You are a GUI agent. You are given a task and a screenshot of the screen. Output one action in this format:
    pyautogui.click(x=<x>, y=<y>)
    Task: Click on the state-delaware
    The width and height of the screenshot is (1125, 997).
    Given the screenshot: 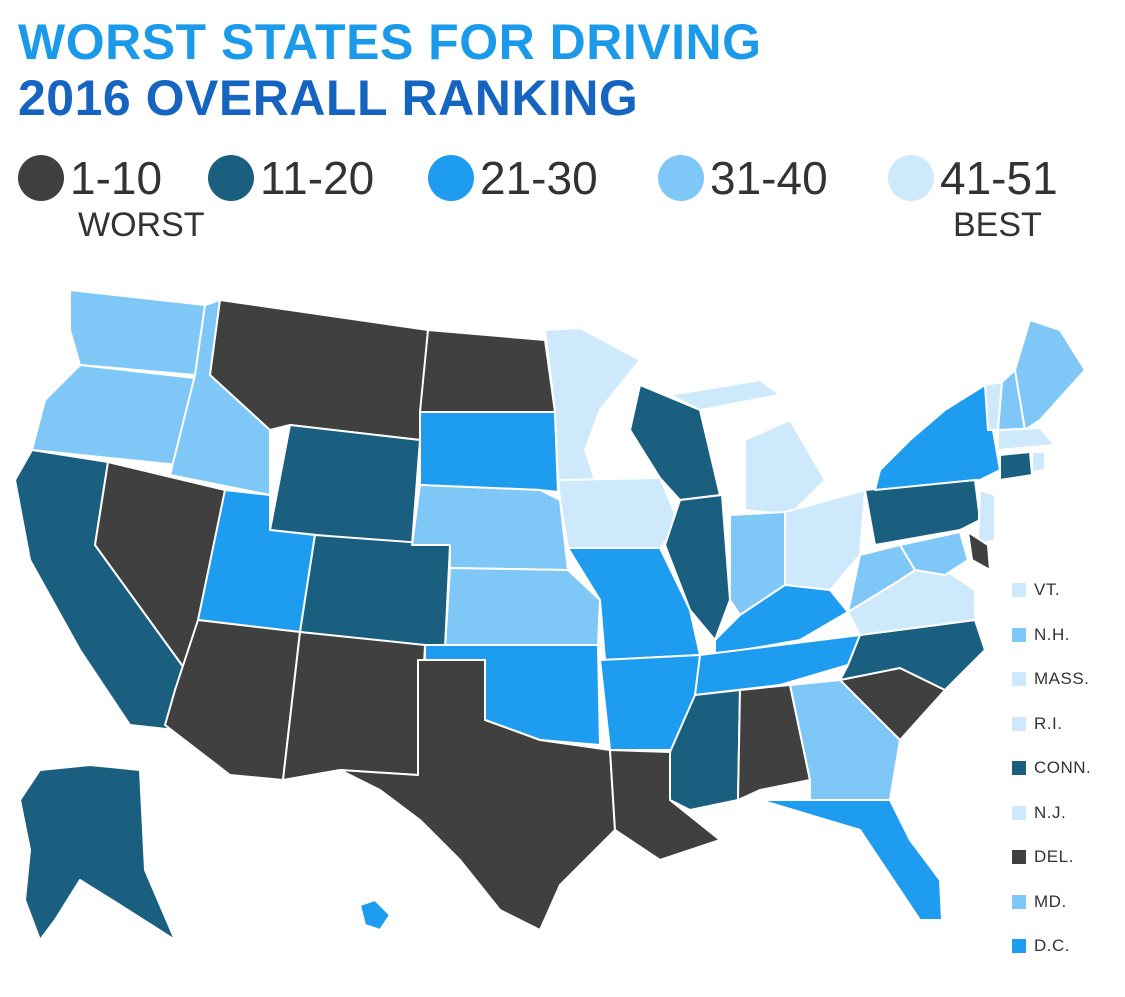 What is the action you would take?
    pyautogui.click(x=979, y=551)
    